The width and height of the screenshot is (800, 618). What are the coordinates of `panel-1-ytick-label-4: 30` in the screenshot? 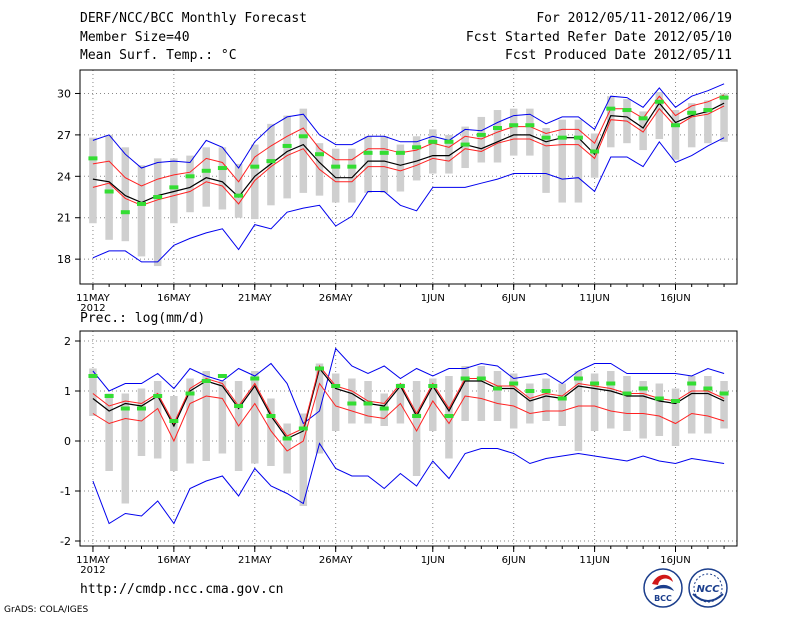 It's located at (64, 93).